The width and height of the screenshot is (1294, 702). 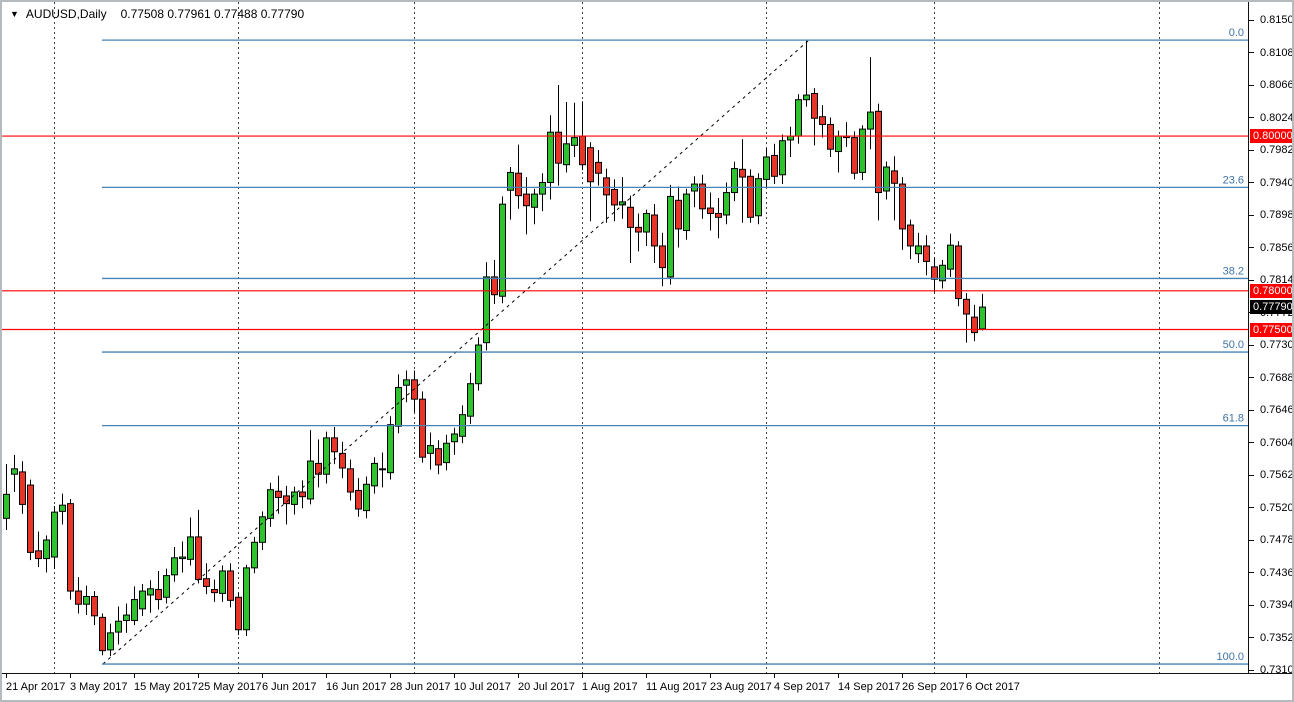 What do you see at coordinates (741, 687) in the screenshot?
I see `date-axis-label: 23 Aug 2017` at bounding box center [741, 687].